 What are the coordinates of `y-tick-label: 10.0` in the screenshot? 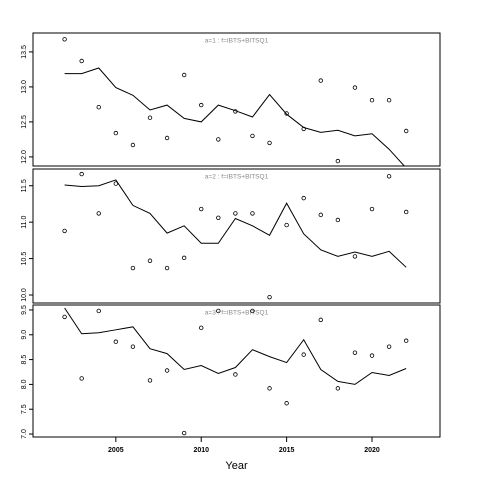 It's located at (24, 295).